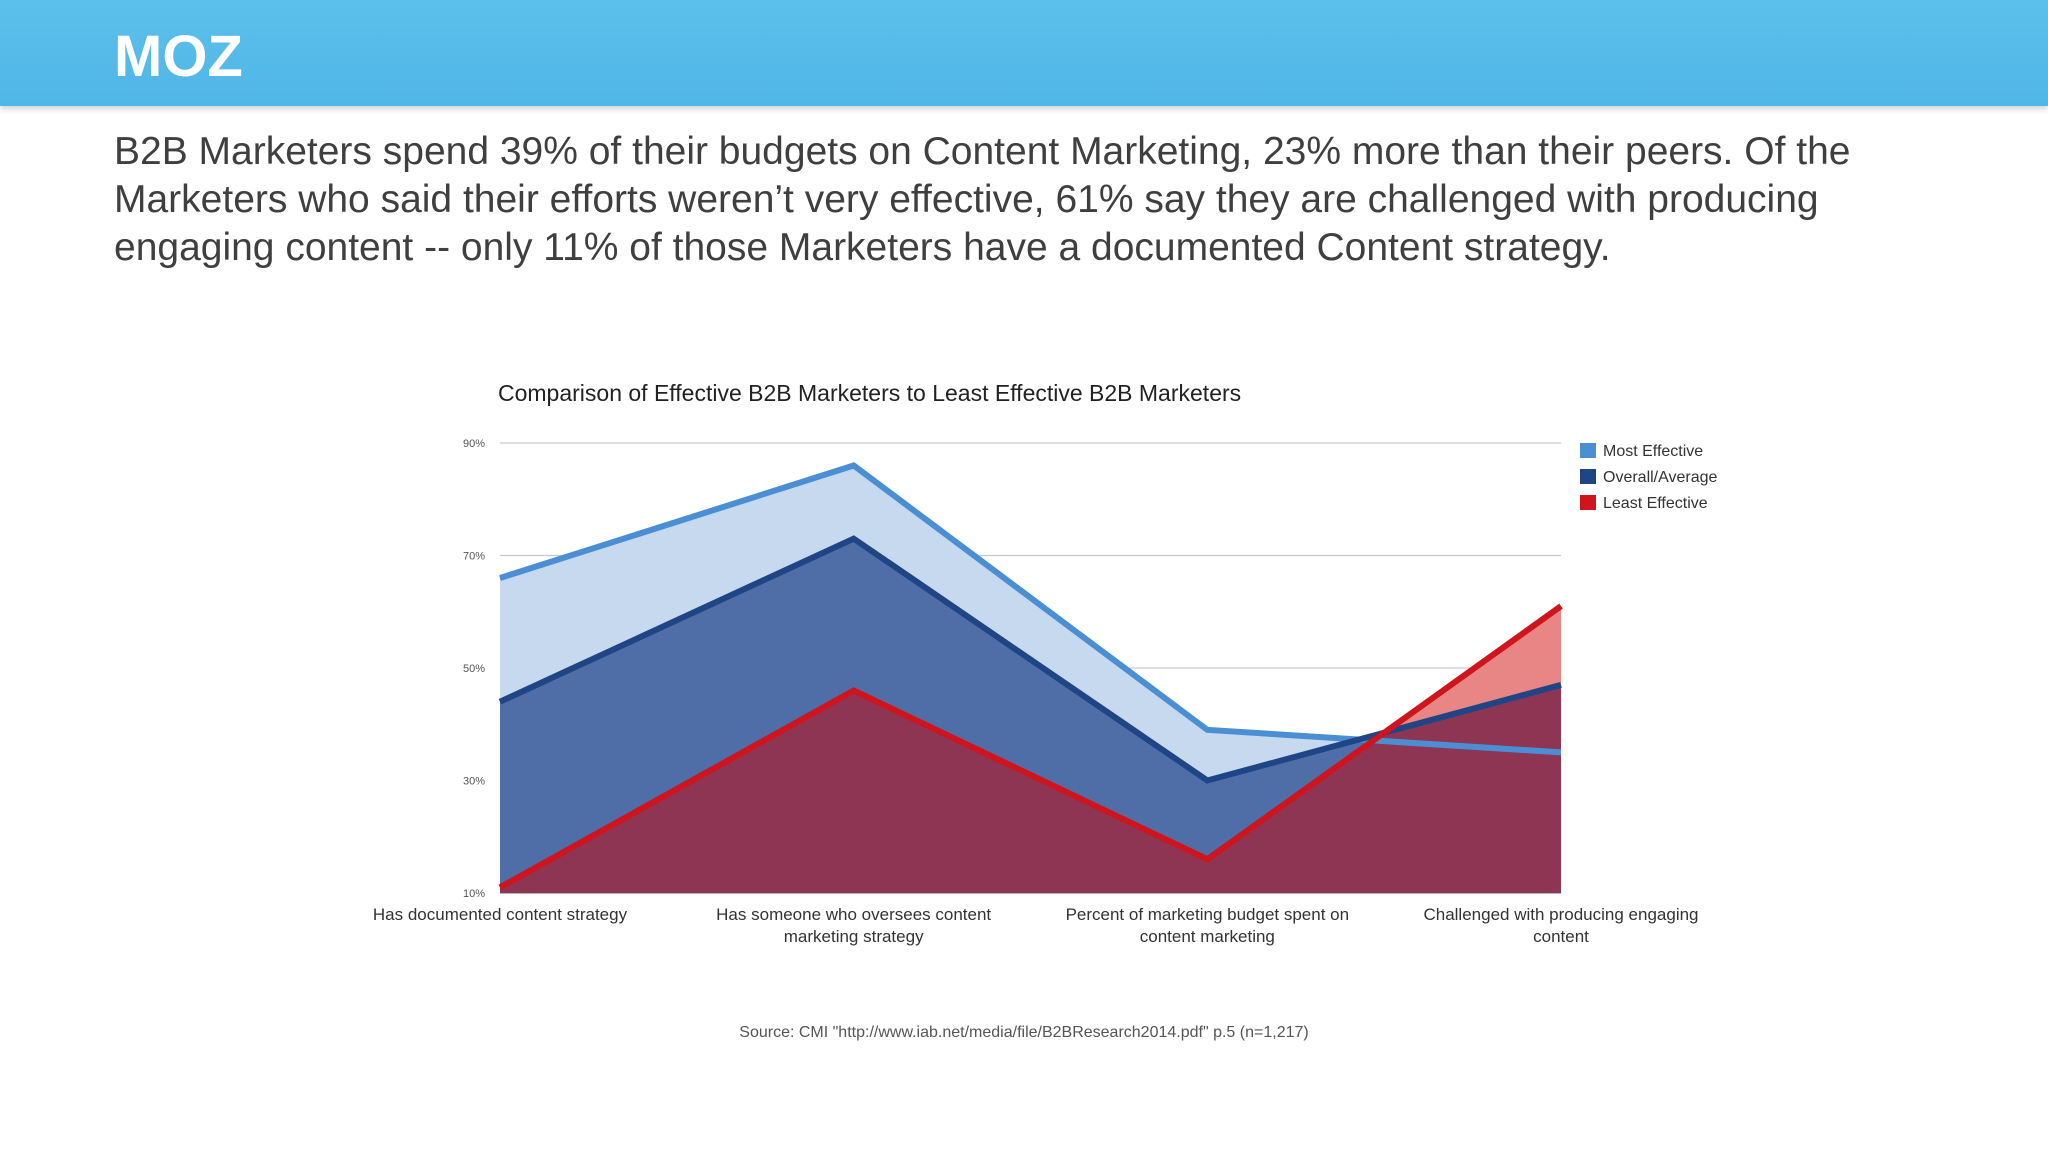  I want to click on y-tick-label: 90%, so click(474, 444).